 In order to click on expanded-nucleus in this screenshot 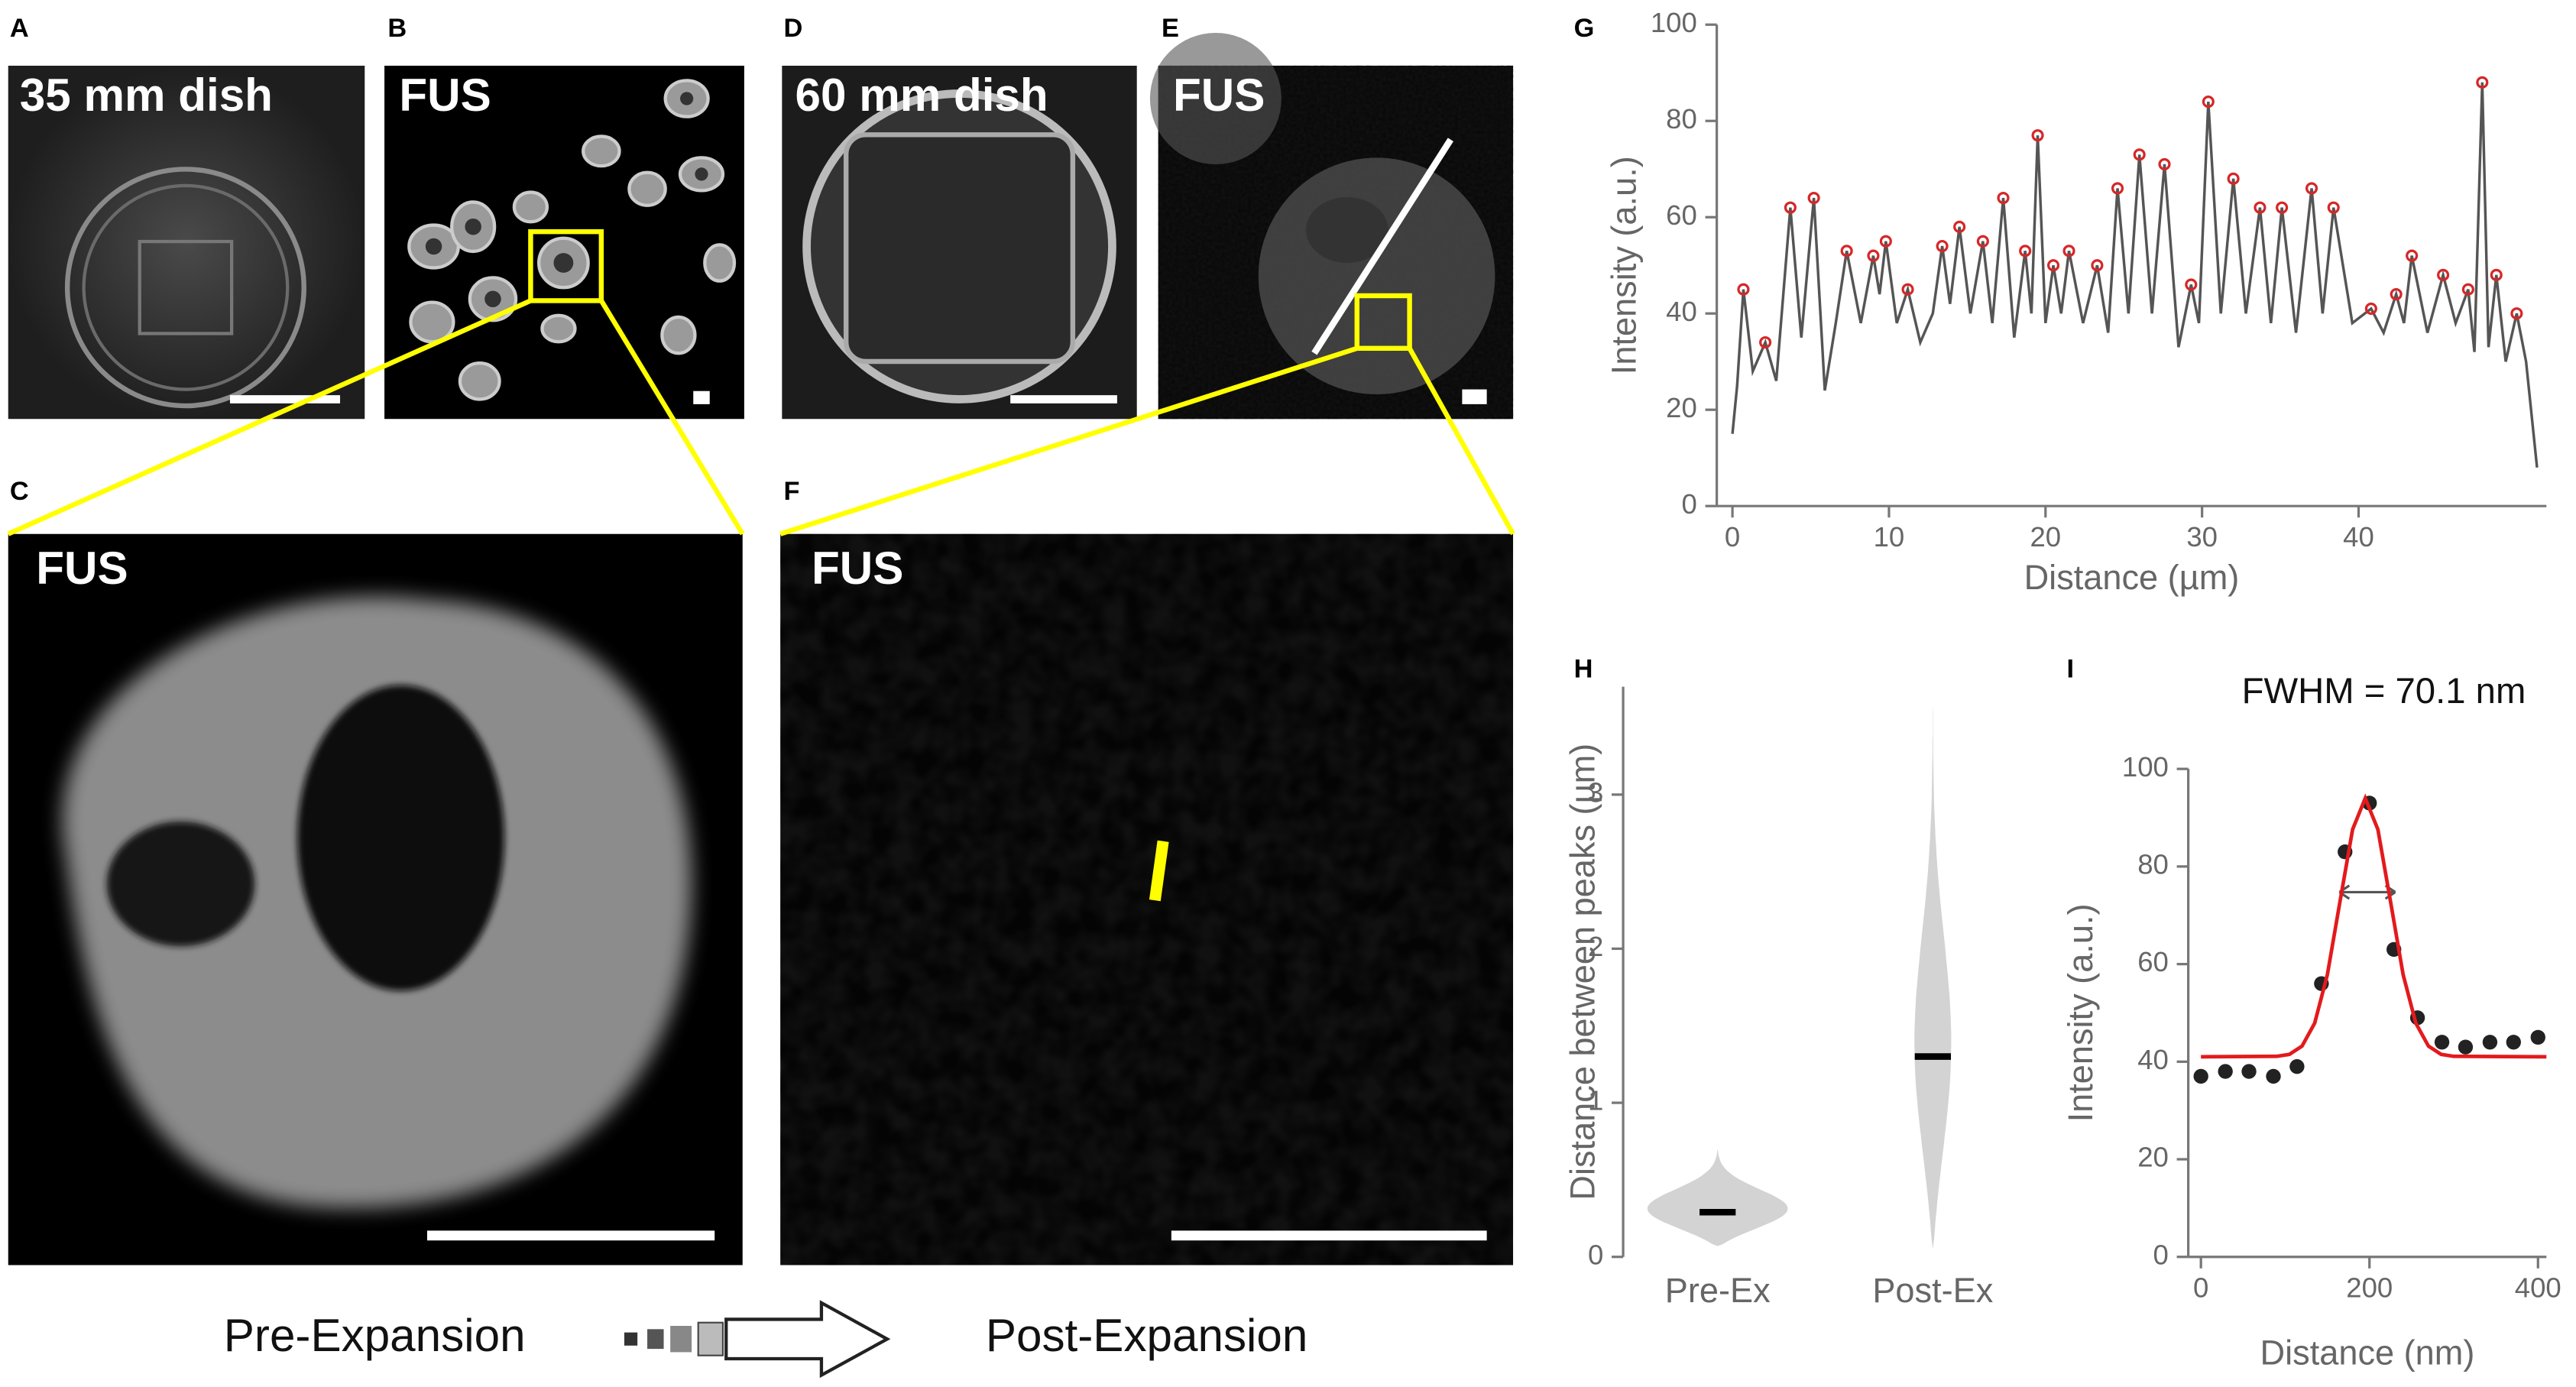, I will do `click(1376, 275)`.